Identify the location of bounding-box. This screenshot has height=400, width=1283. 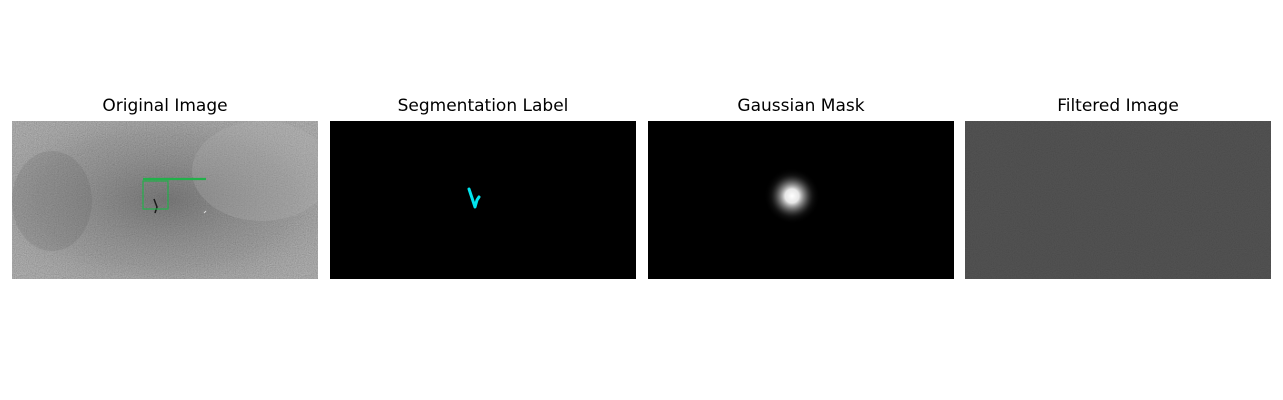
(155, 195).